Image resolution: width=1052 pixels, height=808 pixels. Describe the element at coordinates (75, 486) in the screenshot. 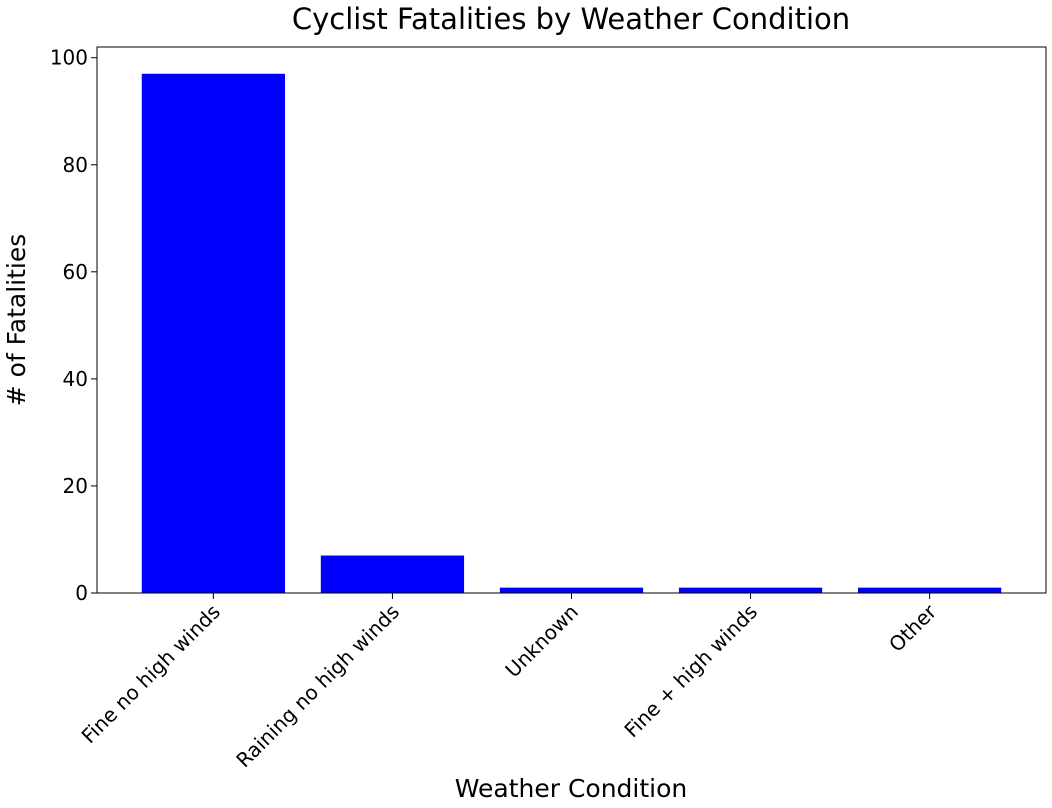

I see `y-tick-label-1: 20` at that location.